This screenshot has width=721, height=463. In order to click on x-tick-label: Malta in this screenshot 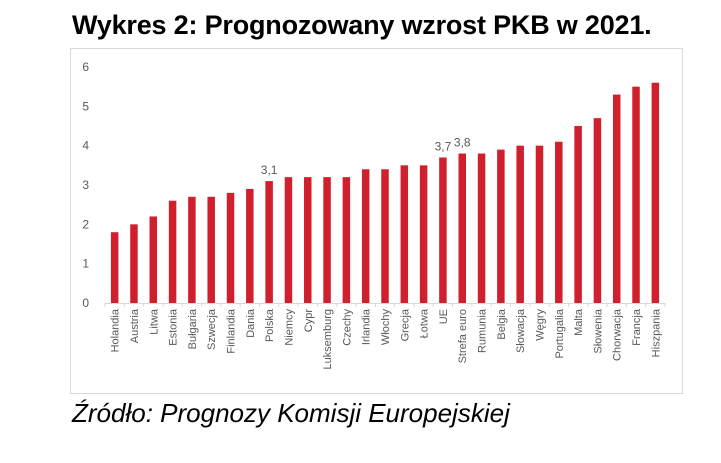, I will do `click(579, 322)`.